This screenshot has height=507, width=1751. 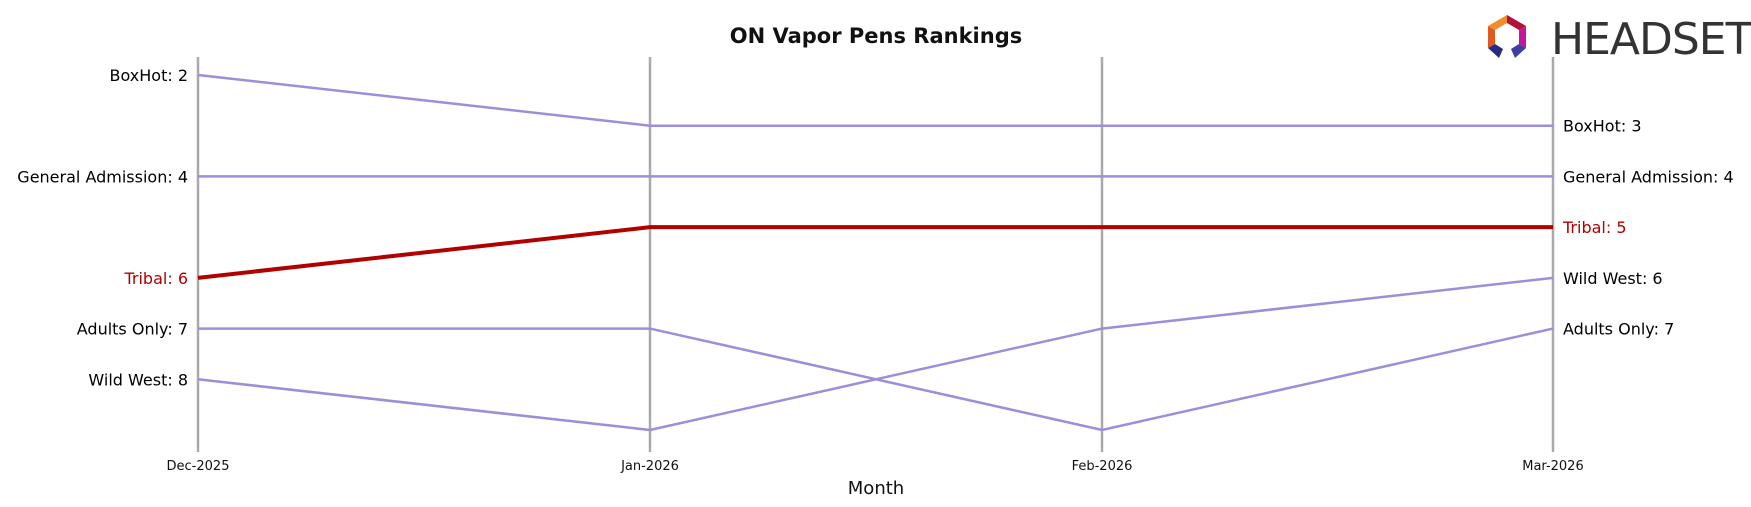 I want to click on right-label: Adults Only: 7, so click(x=1618, y=329).